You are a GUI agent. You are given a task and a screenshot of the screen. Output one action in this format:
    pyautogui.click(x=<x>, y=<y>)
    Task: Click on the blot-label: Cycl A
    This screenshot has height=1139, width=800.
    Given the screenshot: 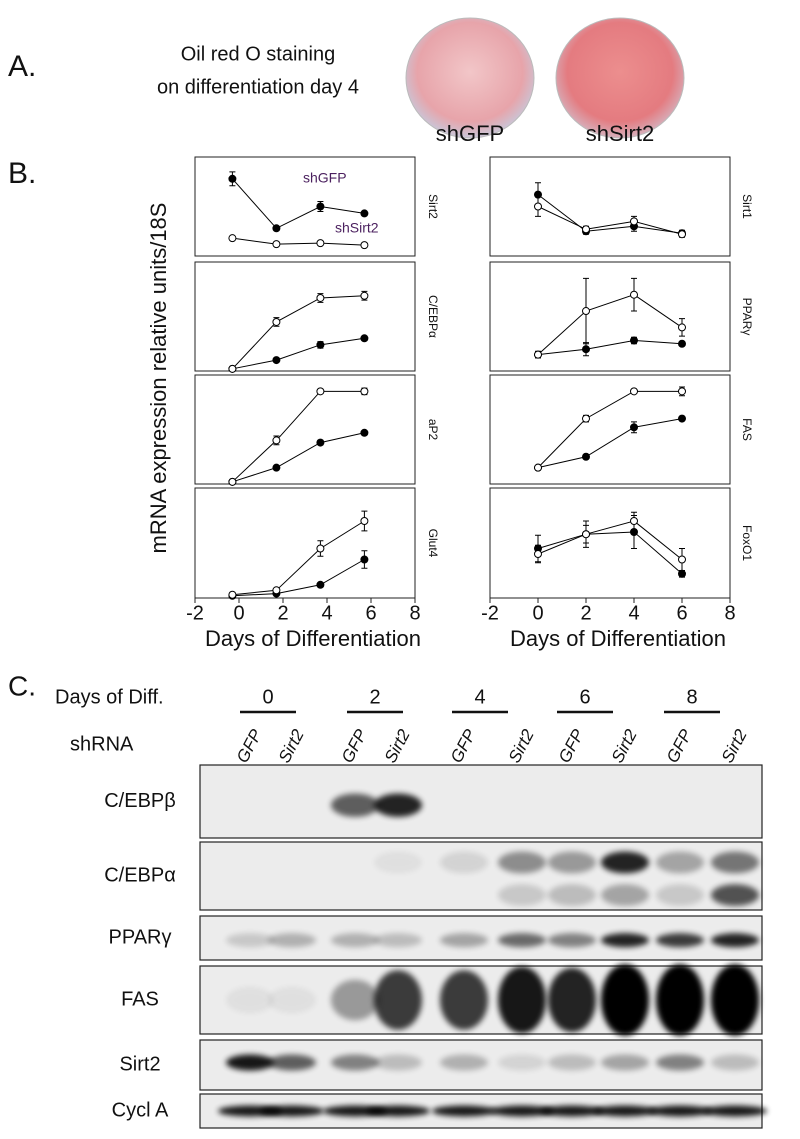 What is the action you would take?
    pyautogui.click(x=140, y=1110)
    